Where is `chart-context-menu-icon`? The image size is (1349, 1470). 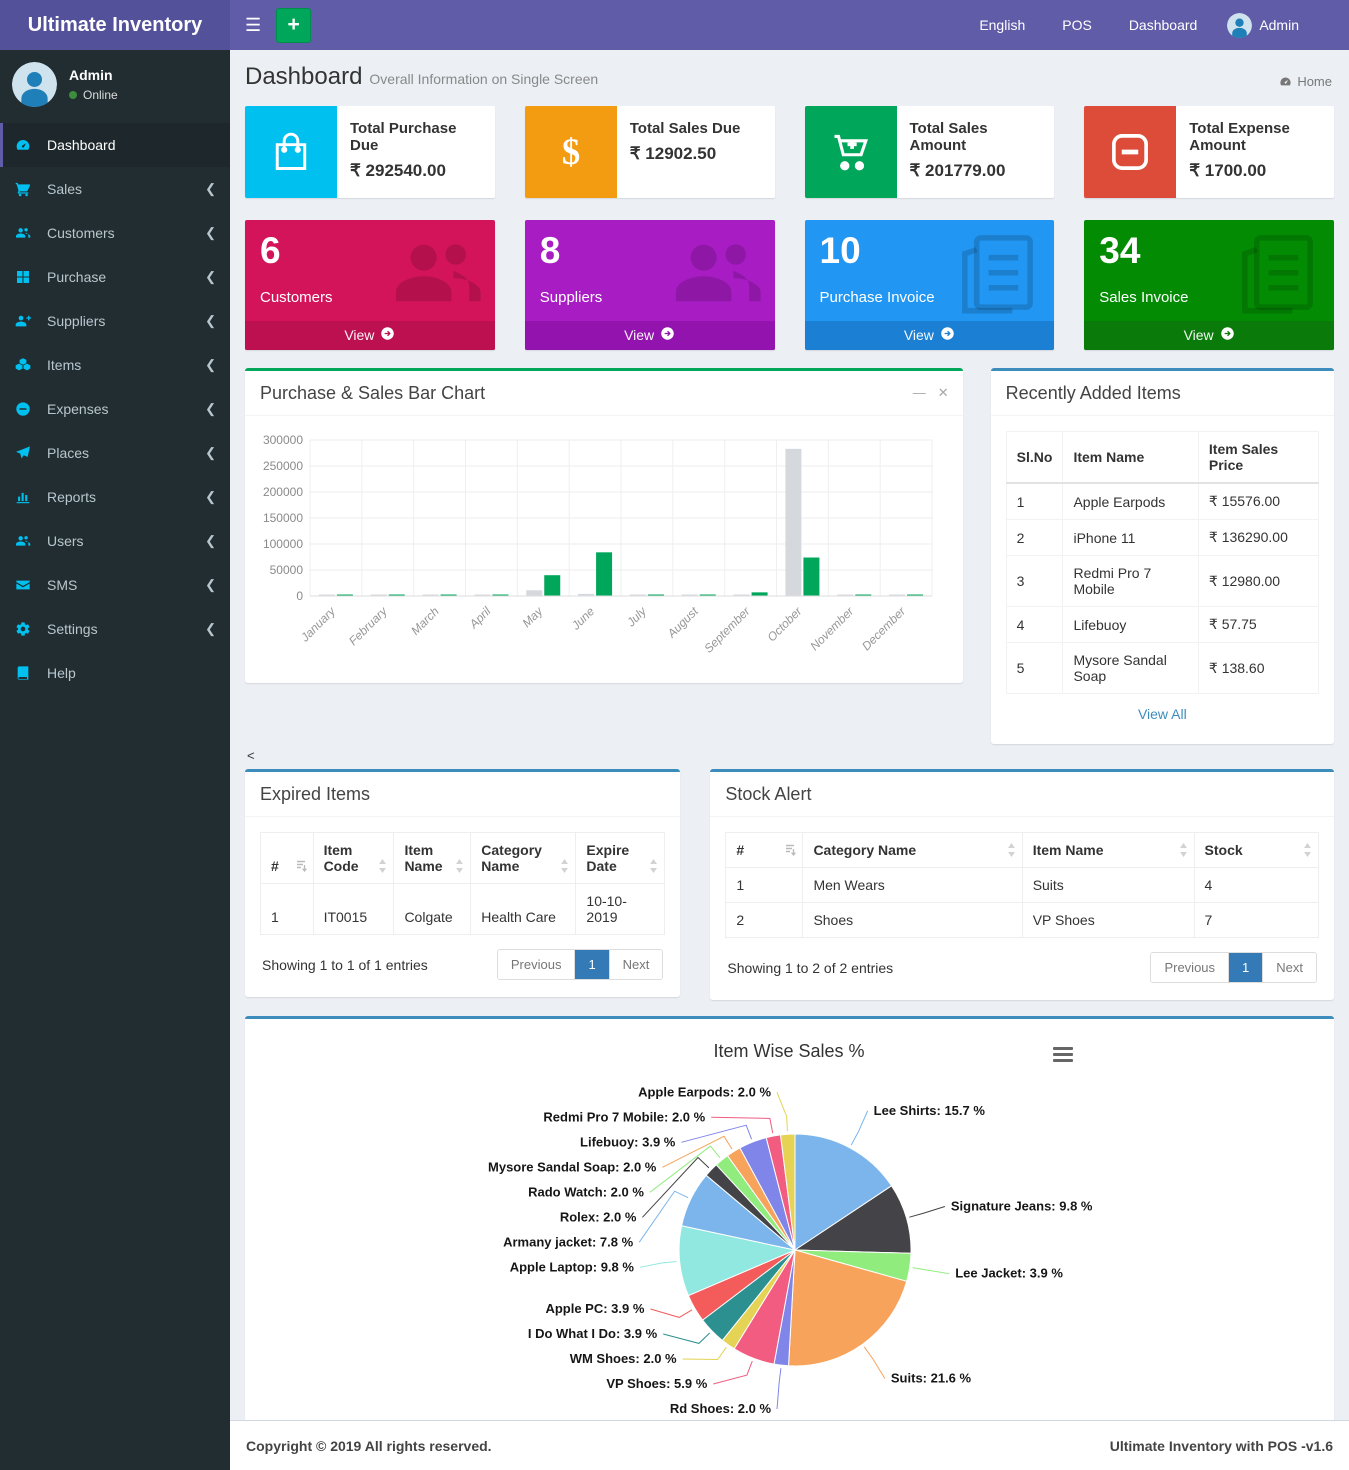
chart-context-menu-icon is located at coordinates (1063, 1054).